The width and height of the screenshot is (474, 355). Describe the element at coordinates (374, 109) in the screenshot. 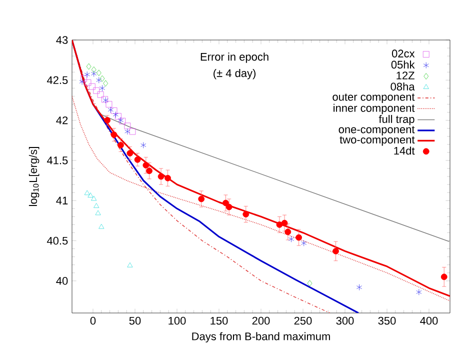

I see `legend-label: inner component` at that location.